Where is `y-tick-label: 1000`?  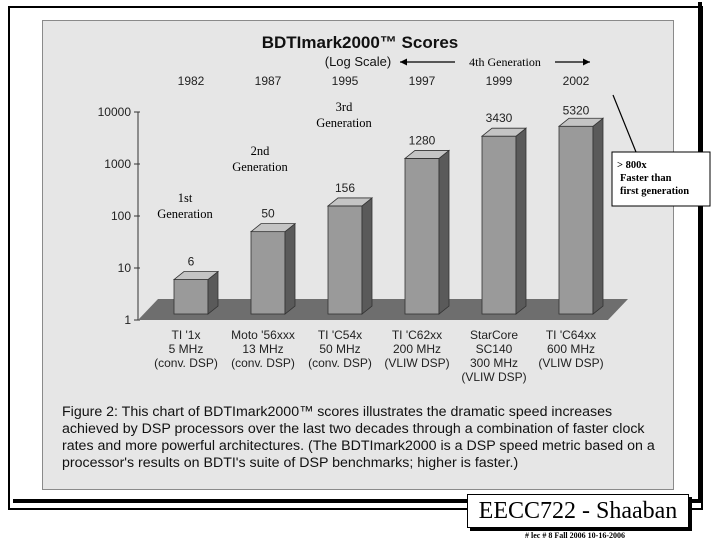 y-tick-label: 1000 is located at coordinates (117, 164).